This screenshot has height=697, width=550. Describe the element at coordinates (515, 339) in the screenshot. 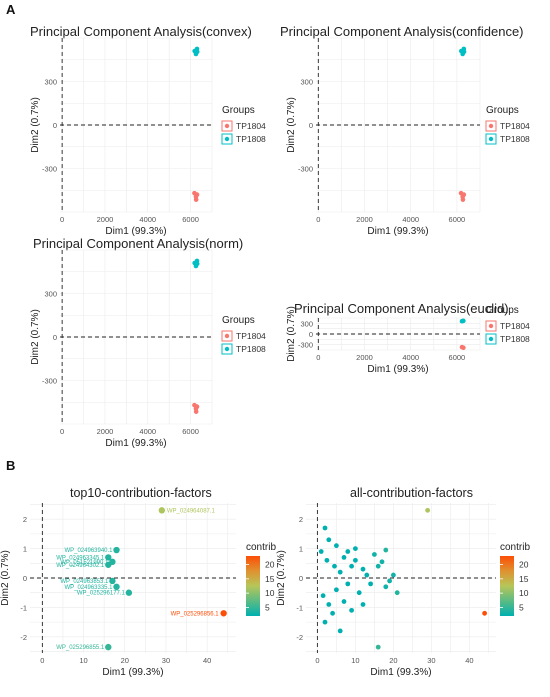

I see `legend-label: TP1808` at that location.